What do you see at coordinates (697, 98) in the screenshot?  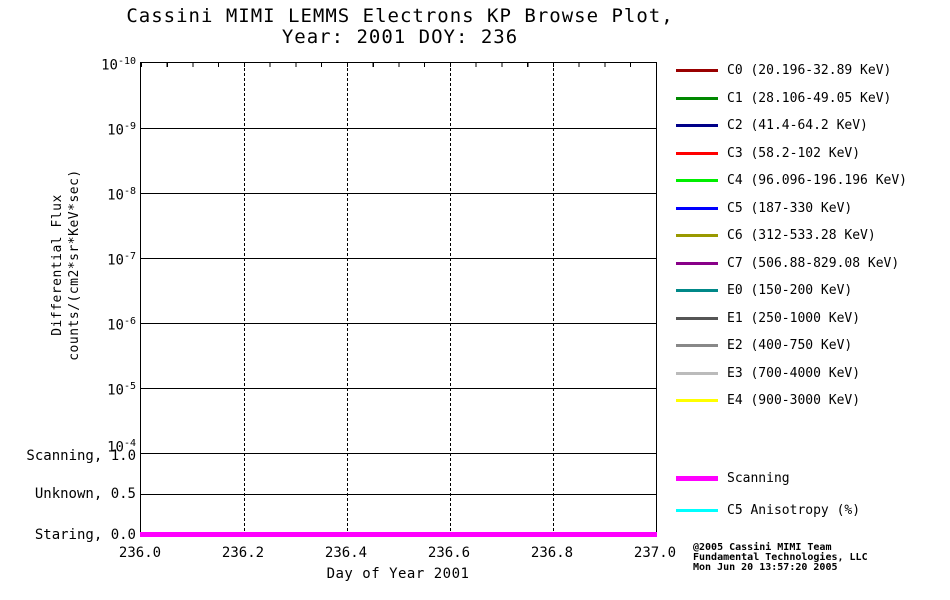 I see `legend-swatch-c1` at bounding box center [697, 98].